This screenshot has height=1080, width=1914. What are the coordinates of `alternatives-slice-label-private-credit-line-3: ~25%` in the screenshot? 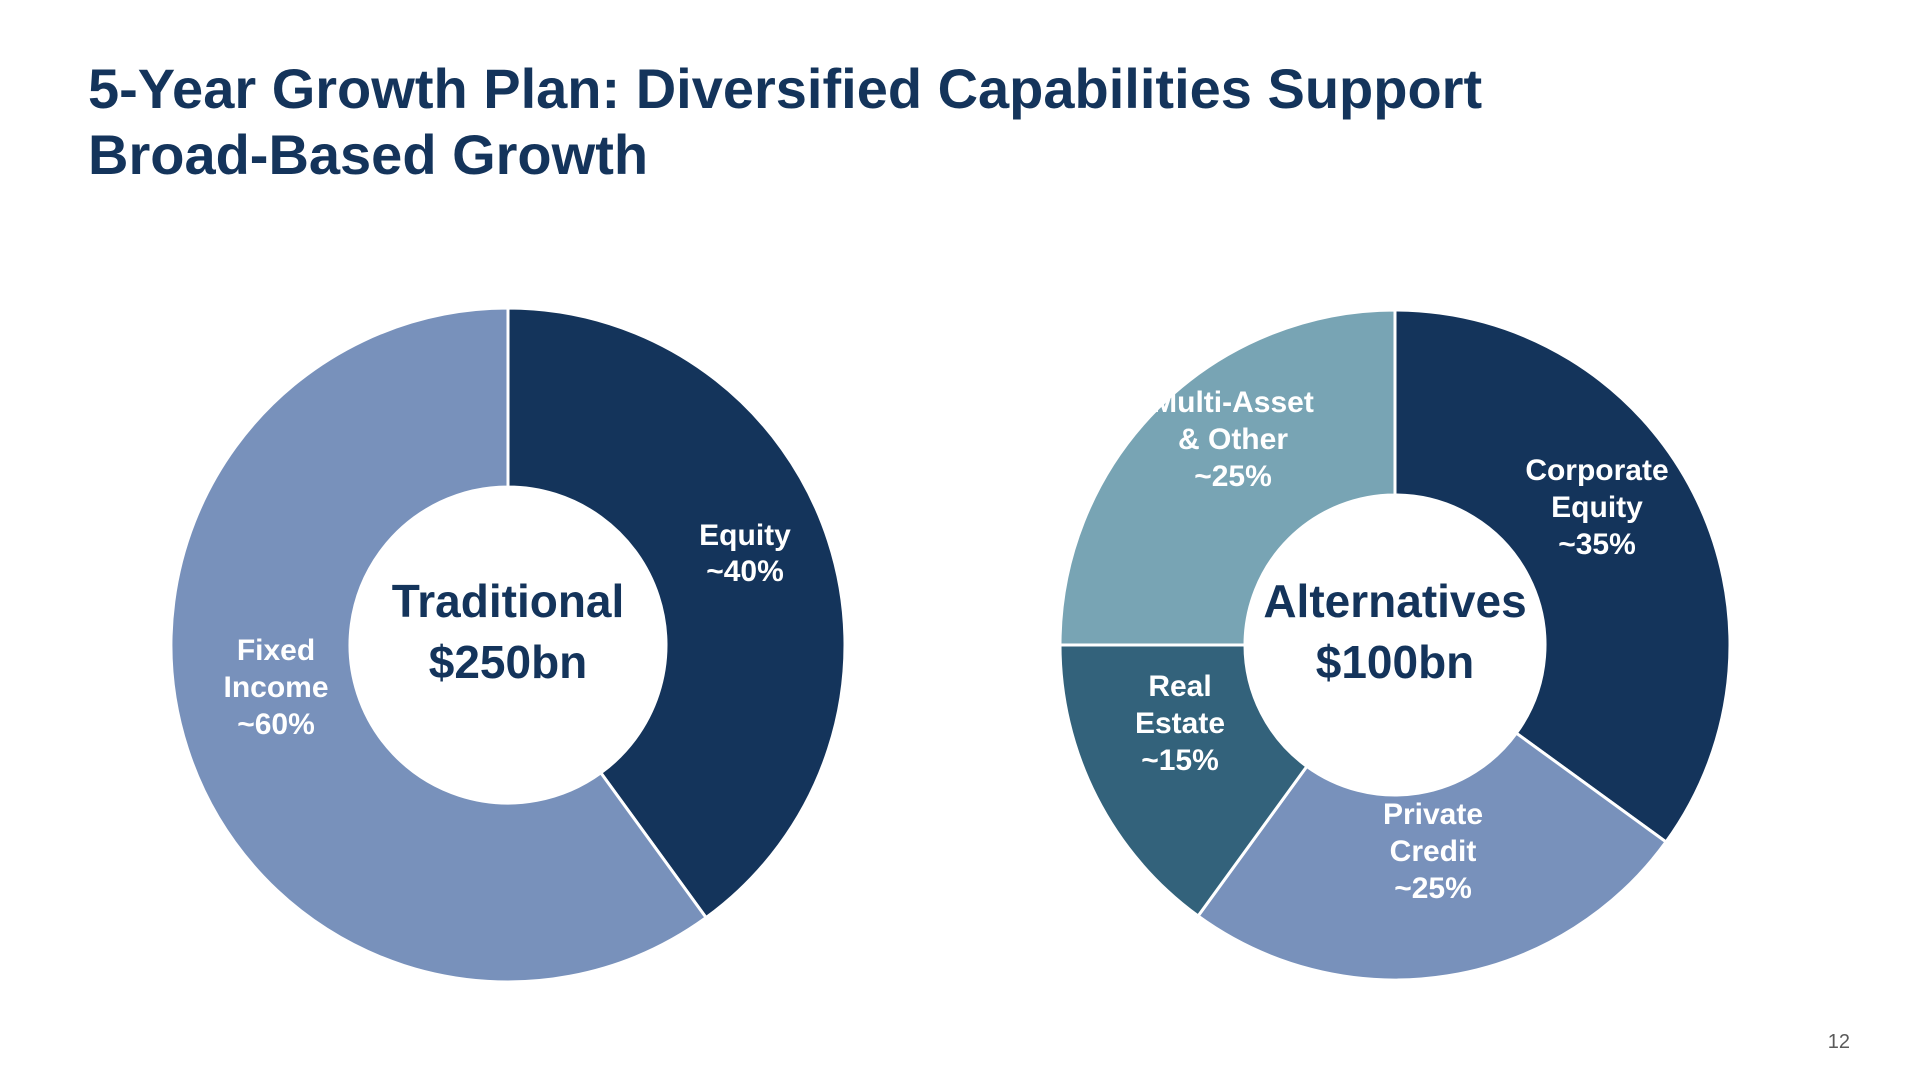 It's located at (1433, 888).